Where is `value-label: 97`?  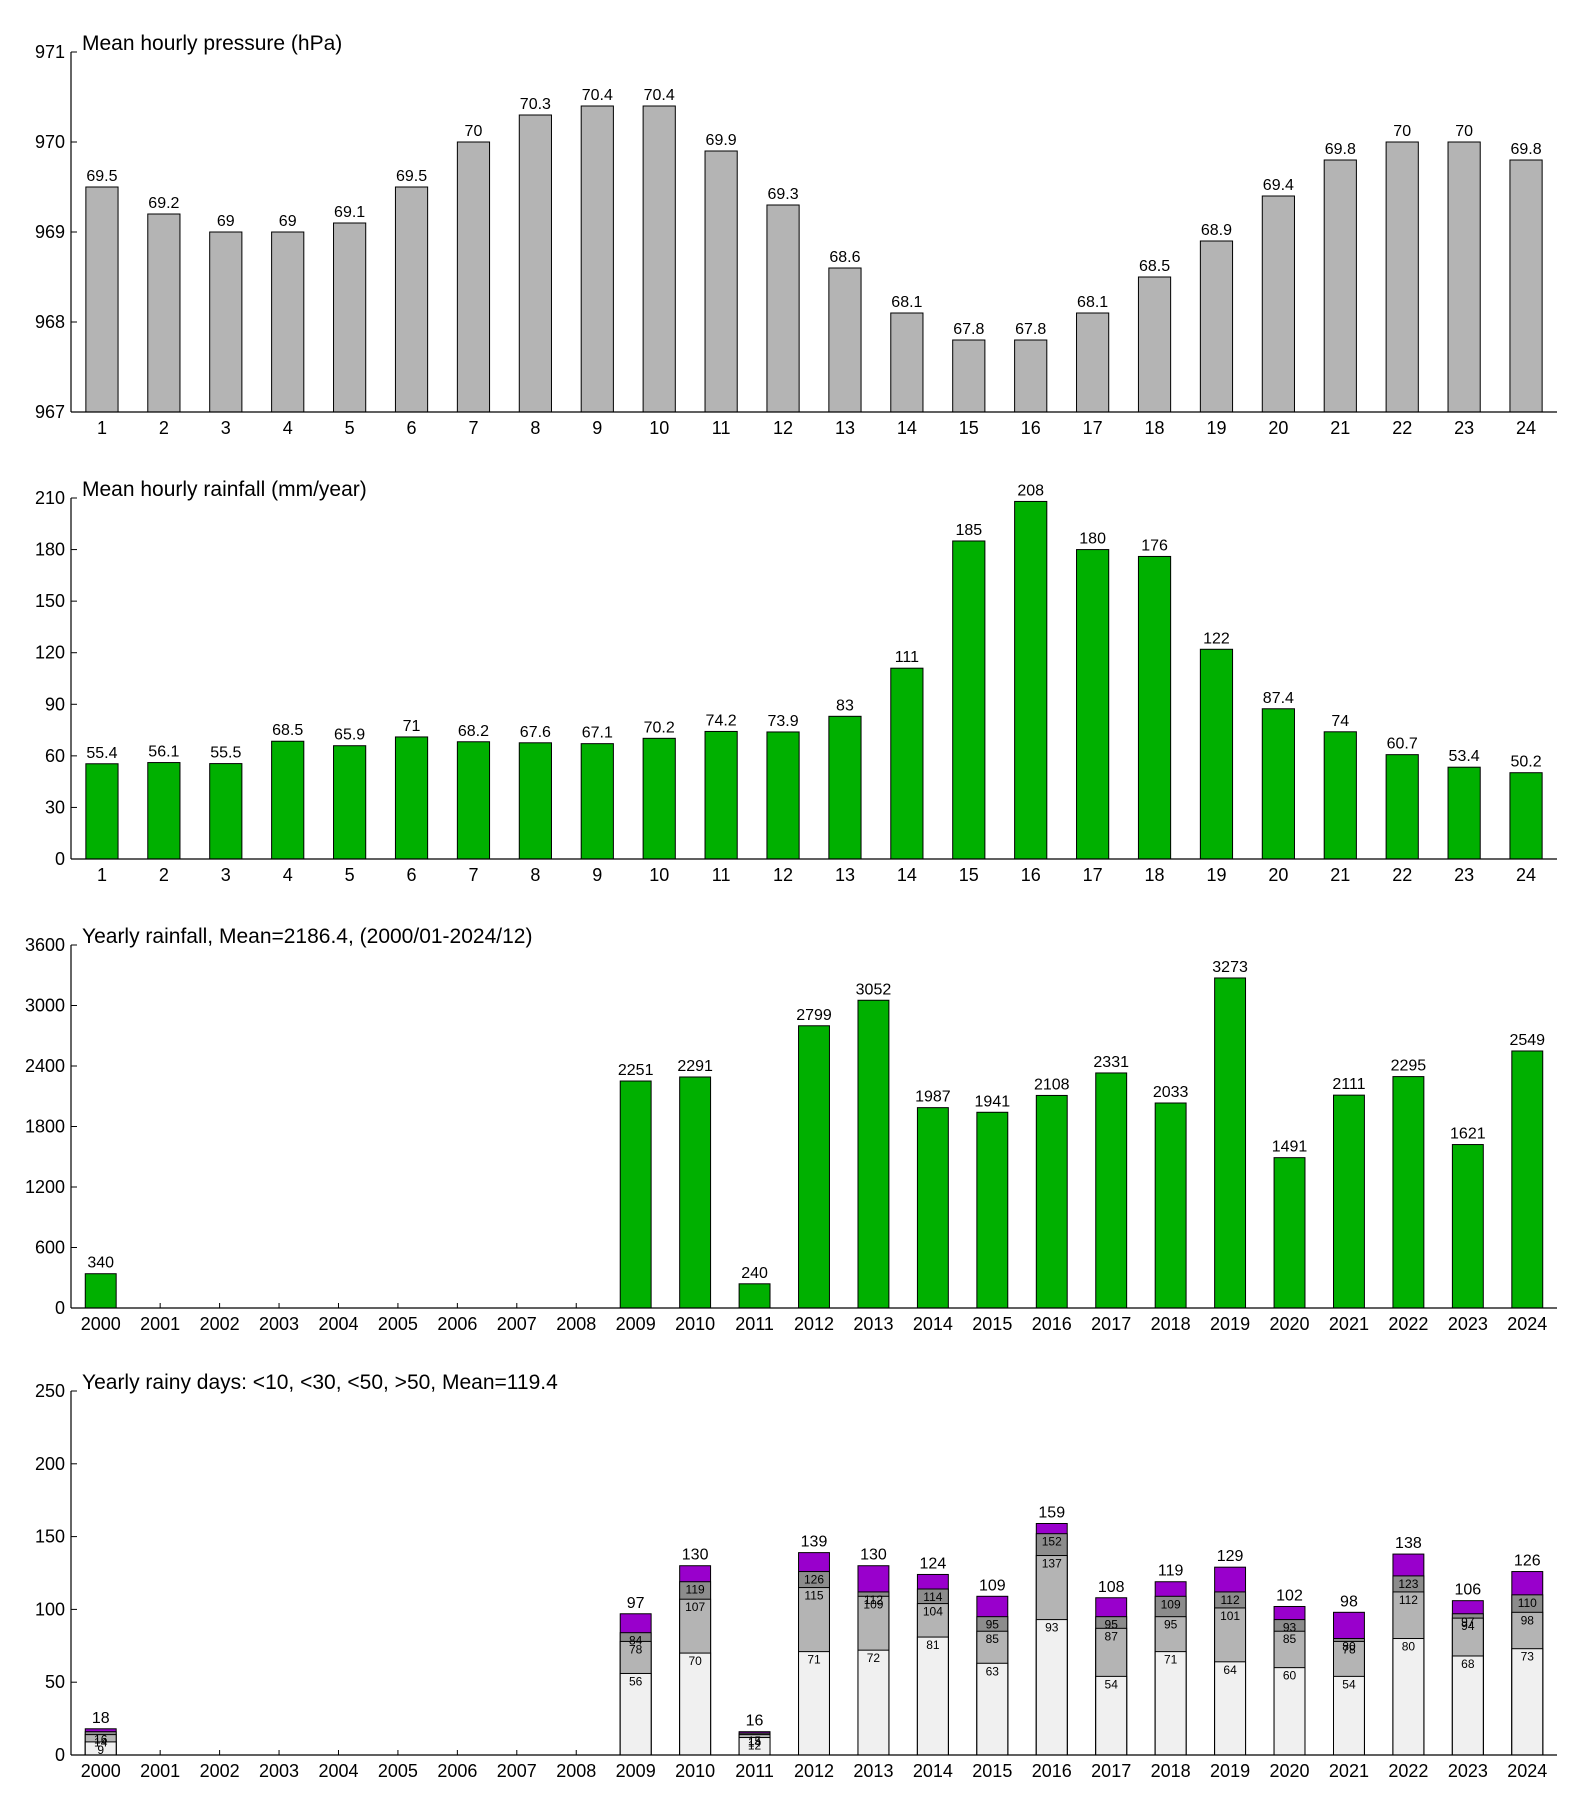
value-label: 97 is located at coordinates (636, 1603).